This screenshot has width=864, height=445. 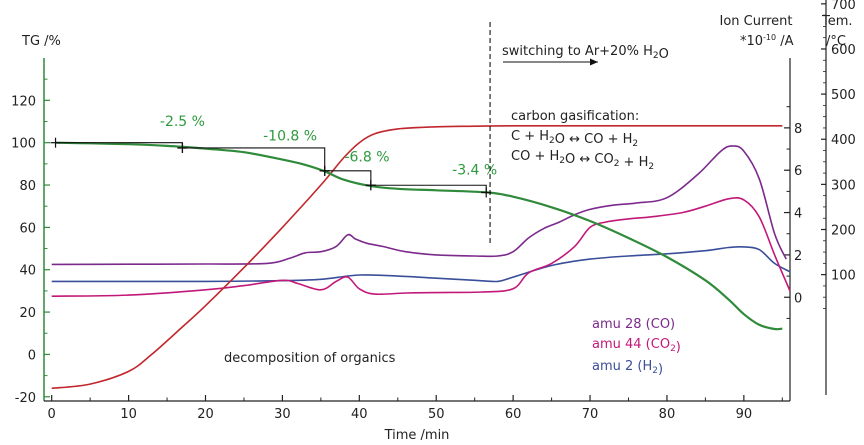 What do you see at coordinates (366, 158) in the screenshot?
I see `step-label: -6.8 %` at bounding box center [366, 158].